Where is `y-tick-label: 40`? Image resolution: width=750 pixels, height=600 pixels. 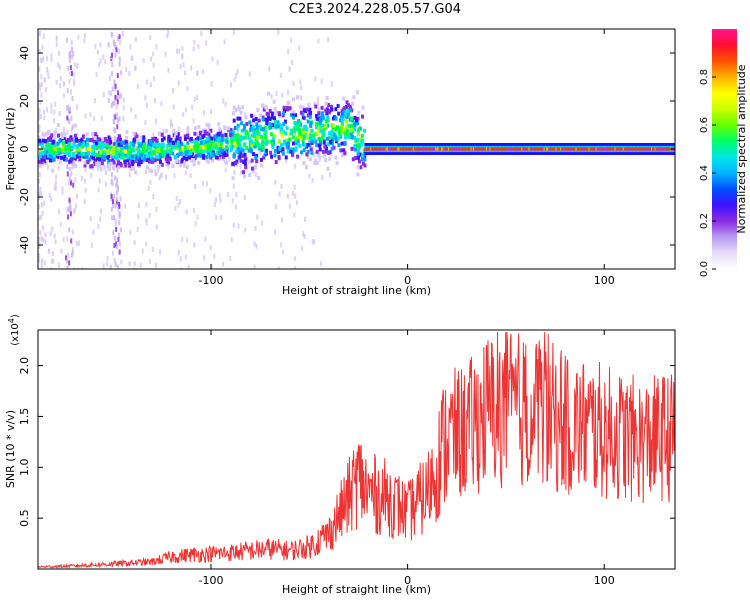 y-tick-label: 40 is located at coordinates (24, 53).